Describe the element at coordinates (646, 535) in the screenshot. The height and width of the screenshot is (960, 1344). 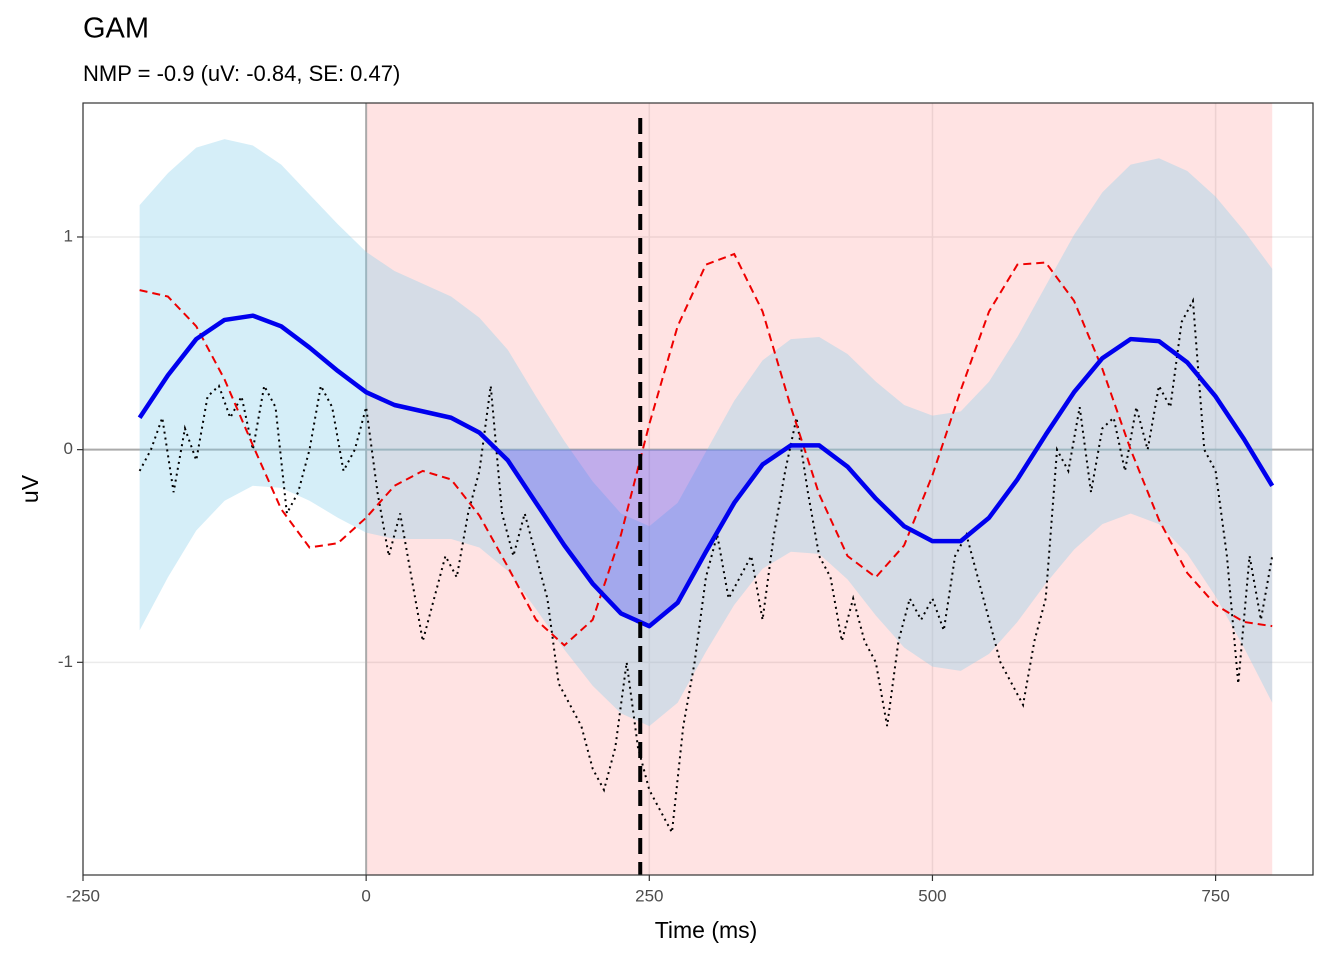
I see `highlight-area` at that location.